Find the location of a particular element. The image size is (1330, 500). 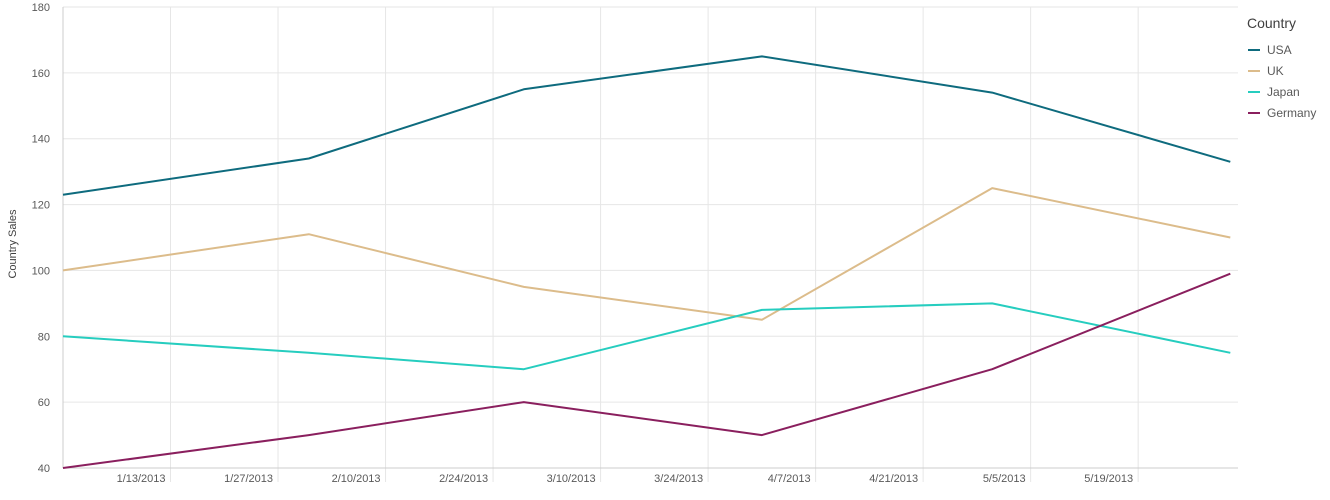

x-tick-label: 5/19/2013 is located at coordinates (1108, 479).